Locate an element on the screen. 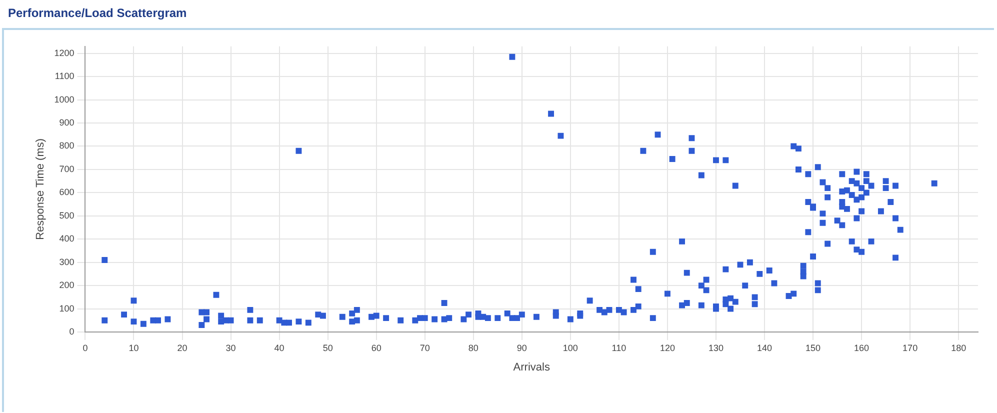 The width and height of the screenshot is (997, 413). x-tick-label: 90 is located at coordinates (521, 347).